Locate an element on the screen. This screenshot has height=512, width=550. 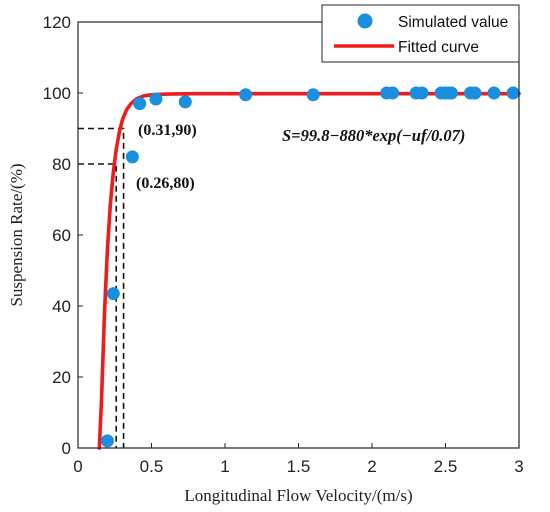
legend: Simulated value Fitted curve is located at coordinates (420, 33).